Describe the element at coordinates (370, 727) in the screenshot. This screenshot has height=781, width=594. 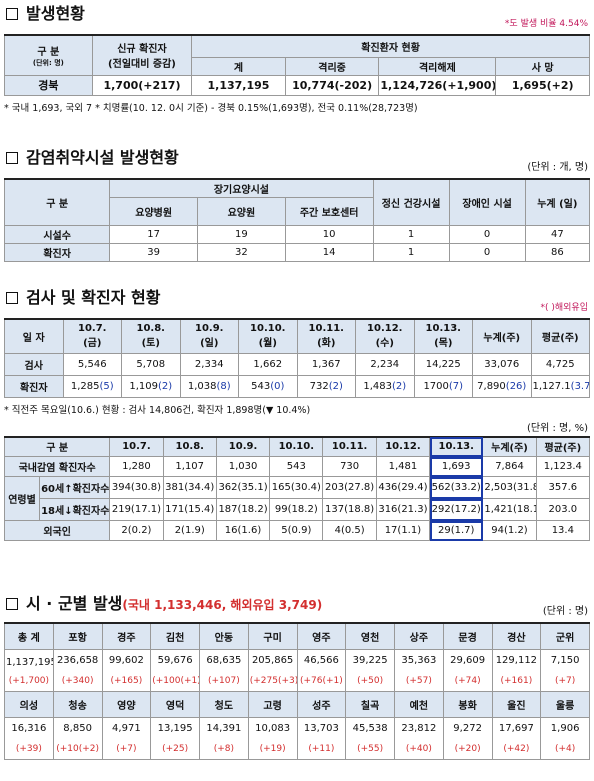
I see `region-total: 45,538` at that location.